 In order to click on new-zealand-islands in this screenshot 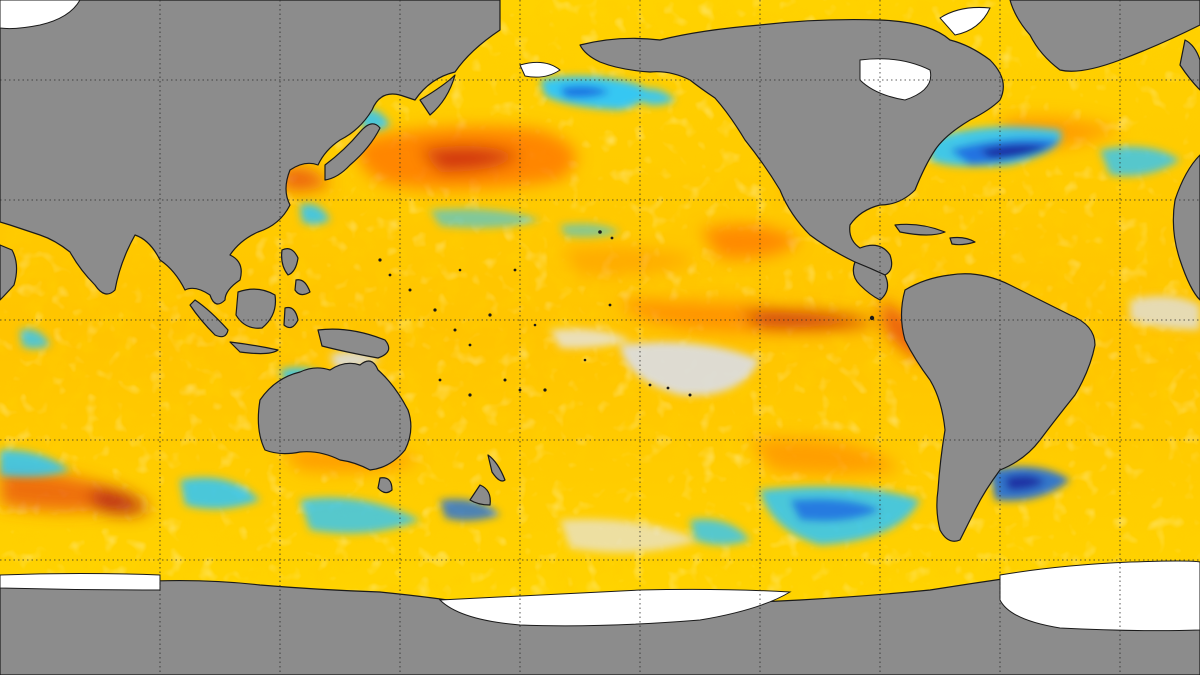, I will do `click(496, 468)`.